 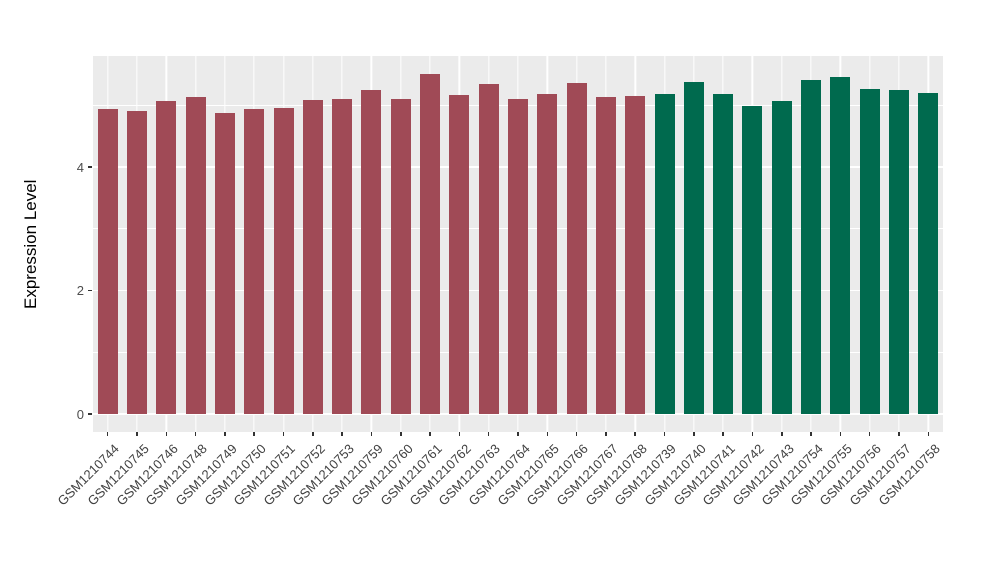 What do you see at coordinates (400, 256) in the screenshot?
I see `bar-GSM1210760` at bounding box center [400, 256].